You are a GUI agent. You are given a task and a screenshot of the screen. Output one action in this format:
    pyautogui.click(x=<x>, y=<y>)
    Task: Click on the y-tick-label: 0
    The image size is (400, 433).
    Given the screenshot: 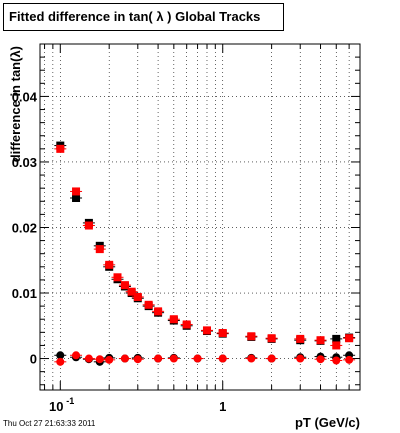 What is the action you would take?
    pyautogui.click(x=33, y=359)
    